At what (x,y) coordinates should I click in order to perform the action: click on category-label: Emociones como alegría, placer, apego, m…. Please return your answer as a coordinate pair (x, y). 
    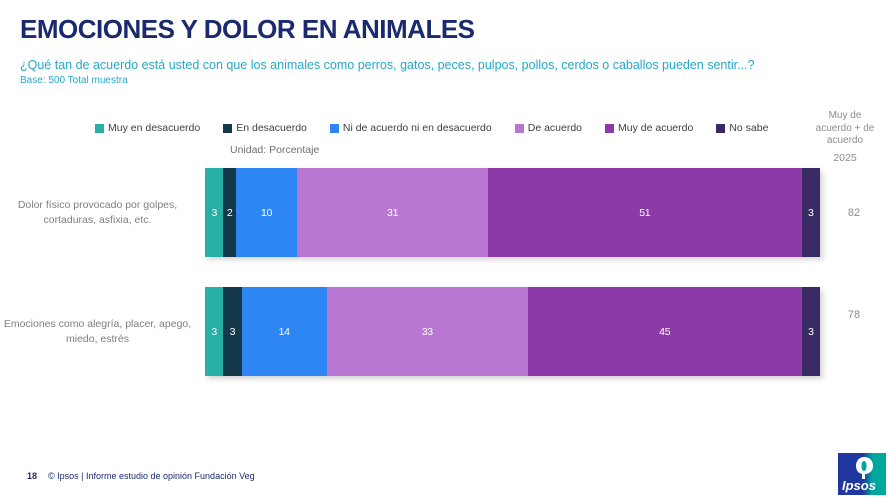
    Looking at the image, I should click on (97, 331).